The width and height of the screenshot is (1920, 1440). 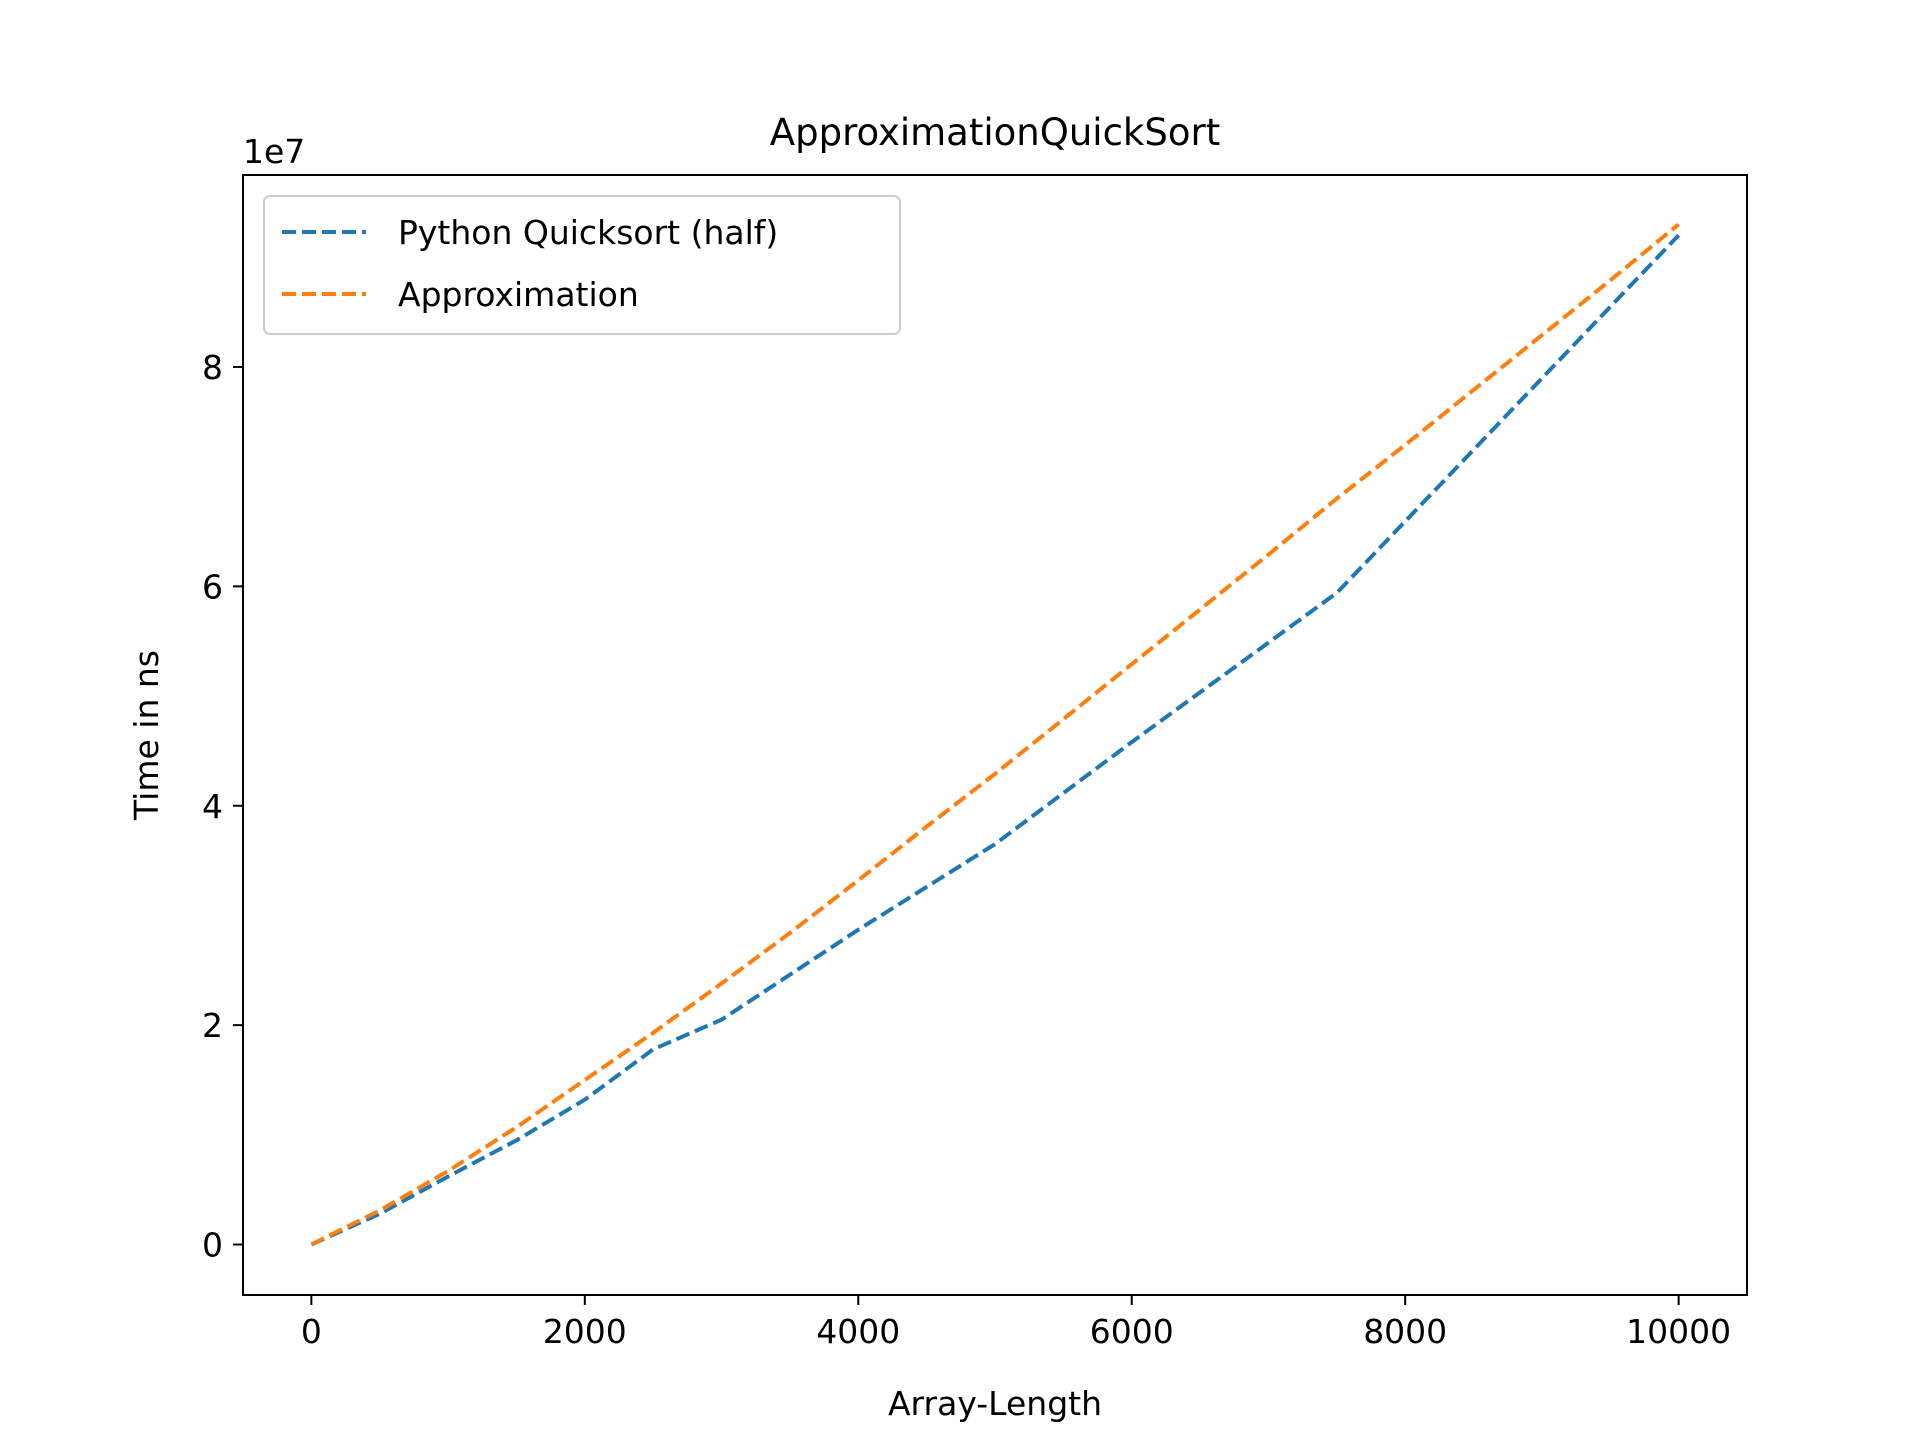 I want to click on chart-title: ApproximationQuickSort, so click(x=995, y=132).